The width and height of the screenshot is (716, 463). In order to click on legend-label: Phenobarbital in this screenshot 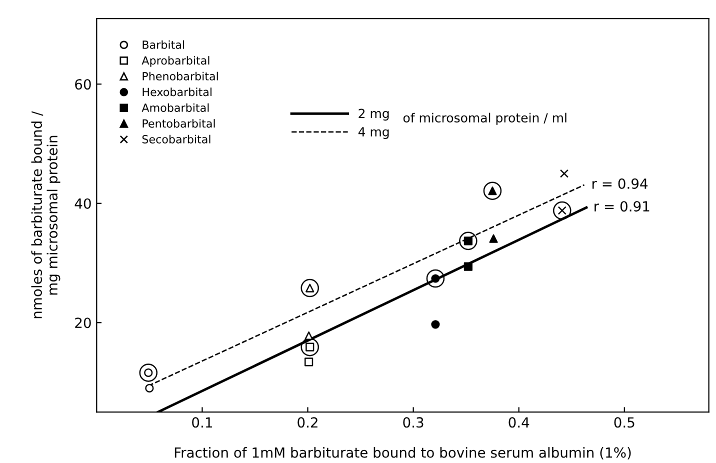, I will do `click(180, 76)`.